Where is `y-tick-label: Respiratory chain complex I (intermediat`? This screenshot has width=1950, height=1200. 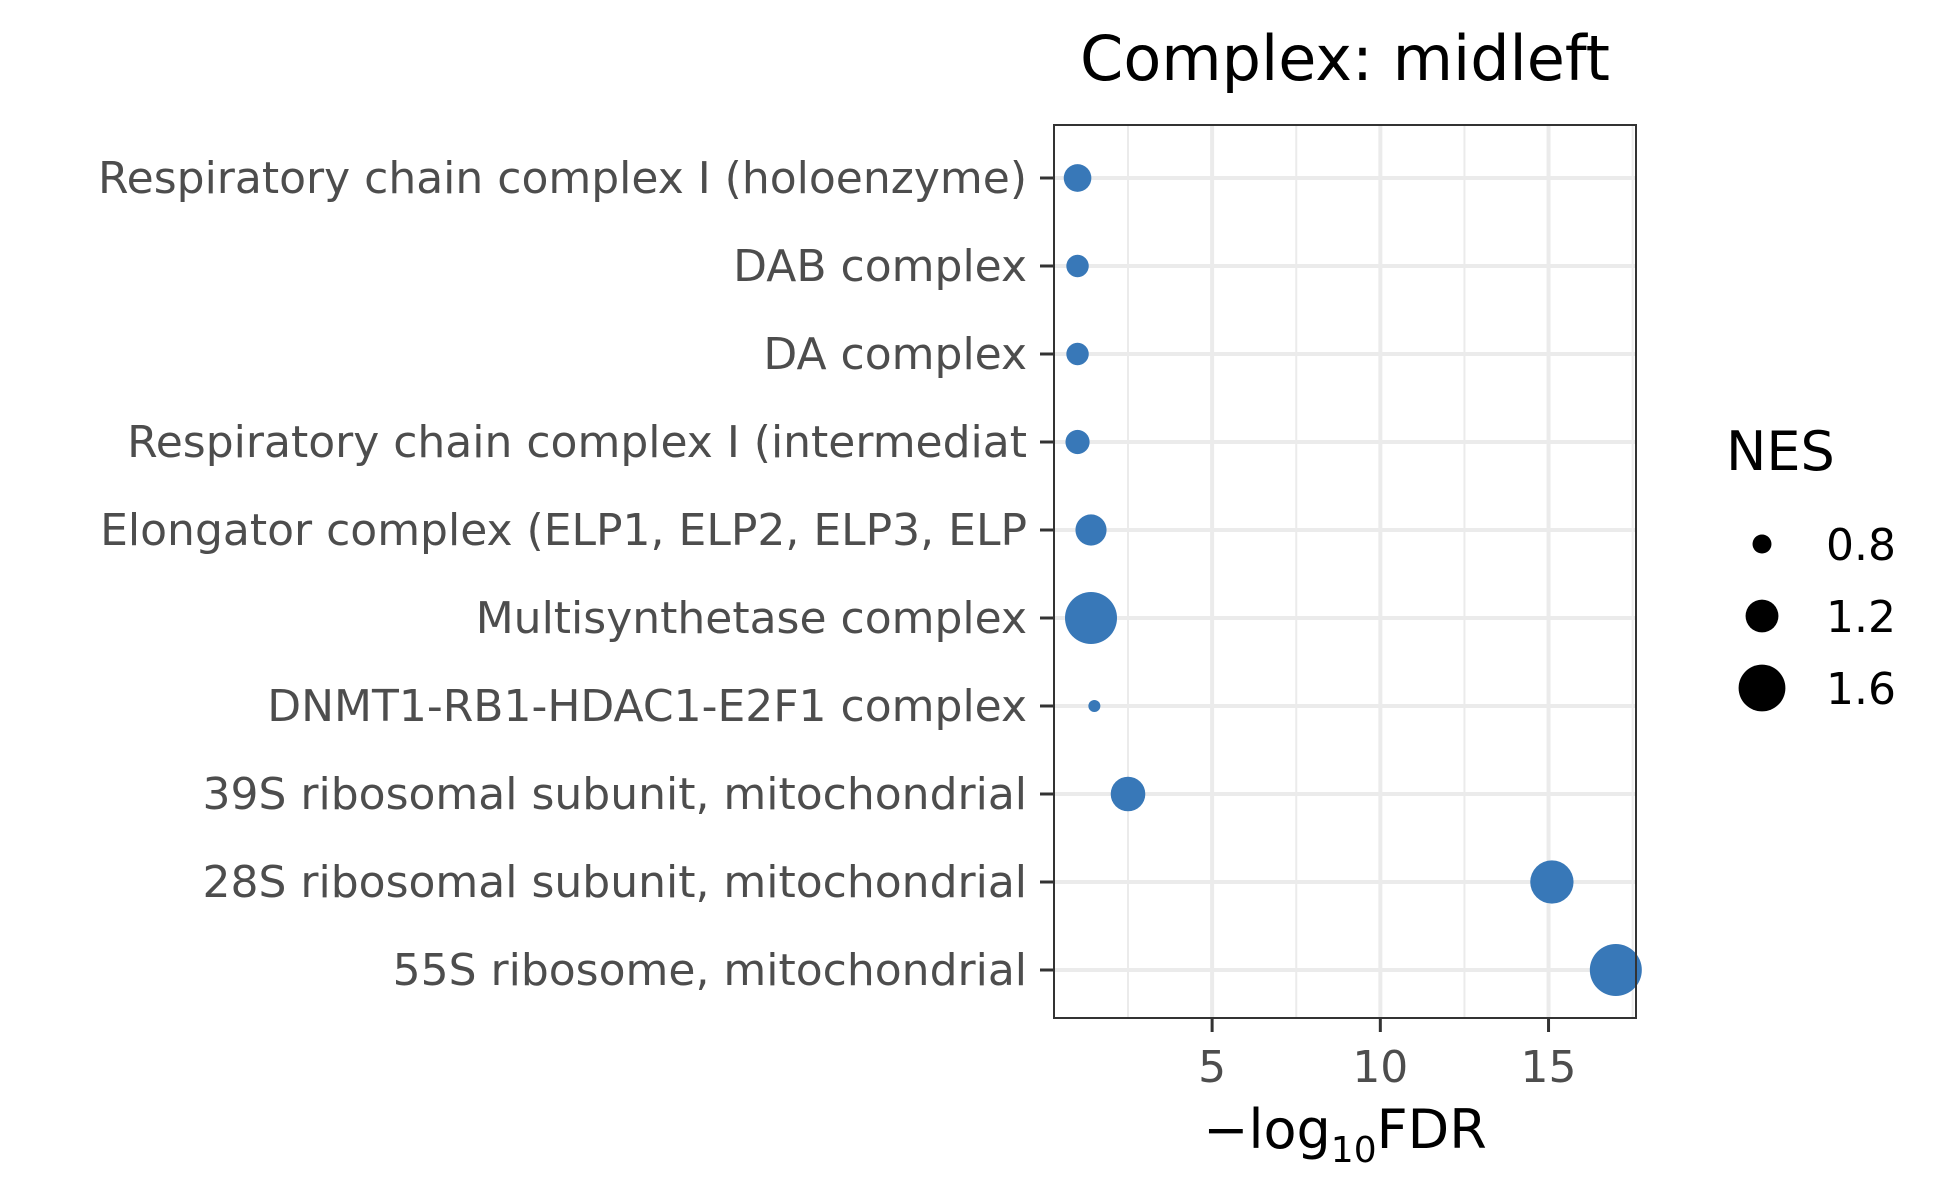 y-tick-label: Respiratory chain complex I (intermediat is located at coordinates (577, 442).